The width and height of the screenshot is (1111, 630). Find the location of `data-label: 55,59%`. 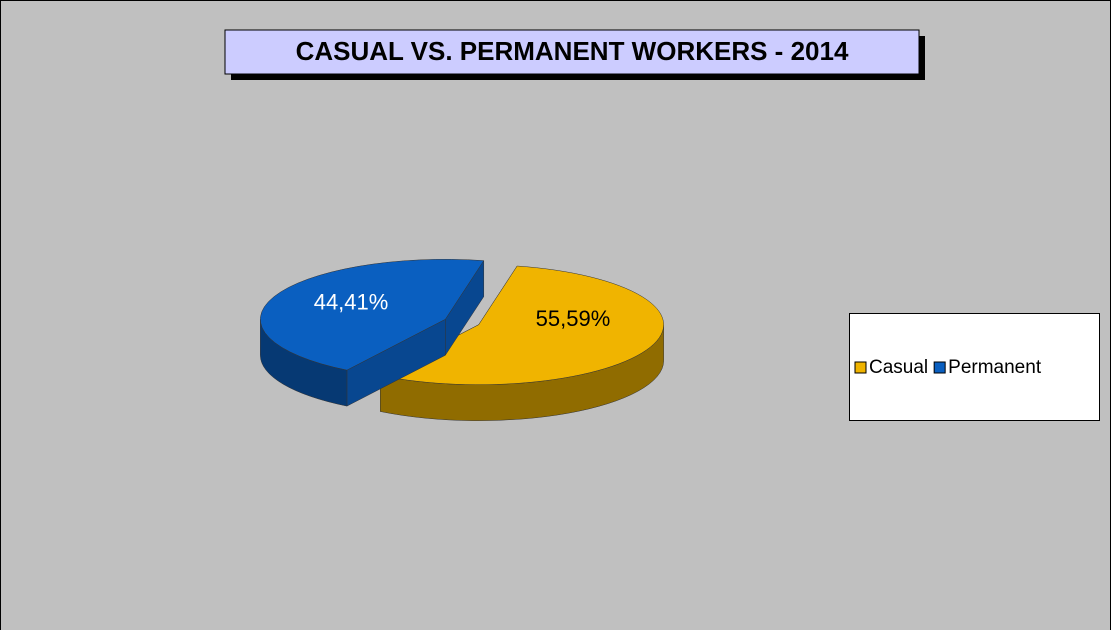

data-label: 55,59% is located at coordinates (573, 318).